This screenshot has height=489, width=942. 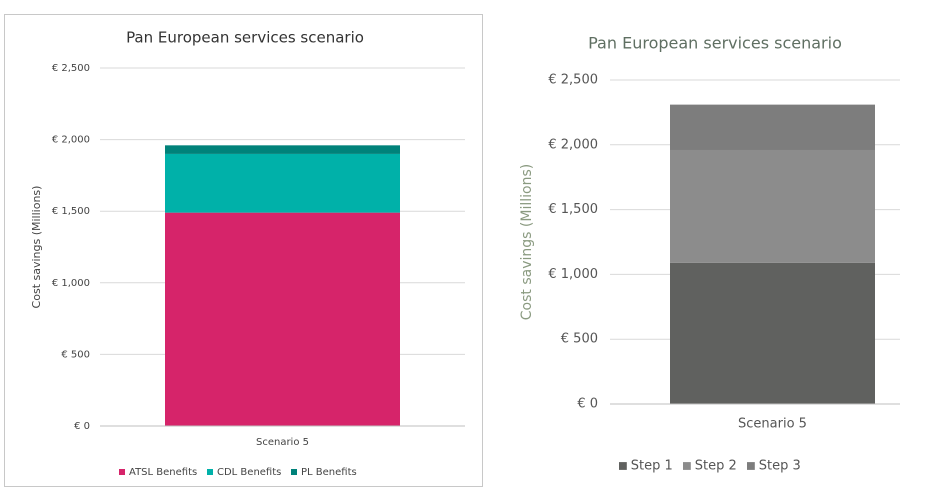 What do you see at coordinates (163, 472) in the screenshot?
I see `legend-label: ATSL Benefits` at bounding box center [163, 472].